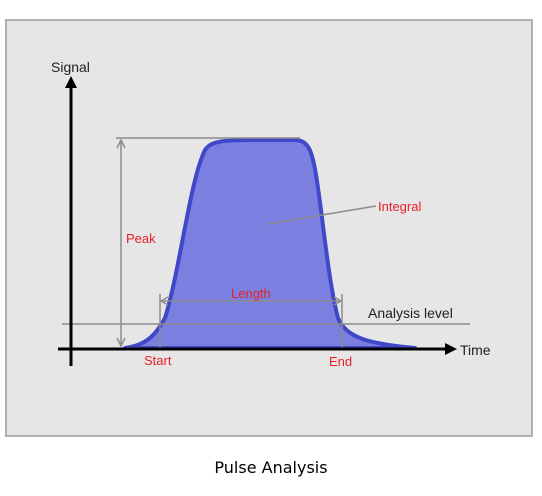  I want to click on integral-pointer, so click(322, 215).